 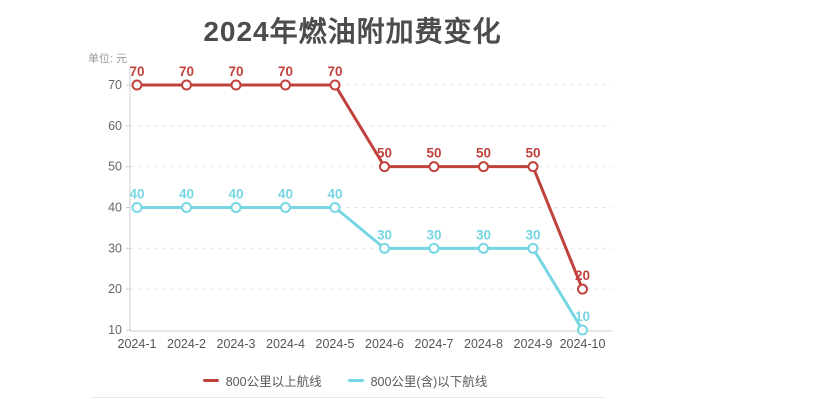 I want to click on legend-dash-cyan-icon, so click(x=355, y=380).